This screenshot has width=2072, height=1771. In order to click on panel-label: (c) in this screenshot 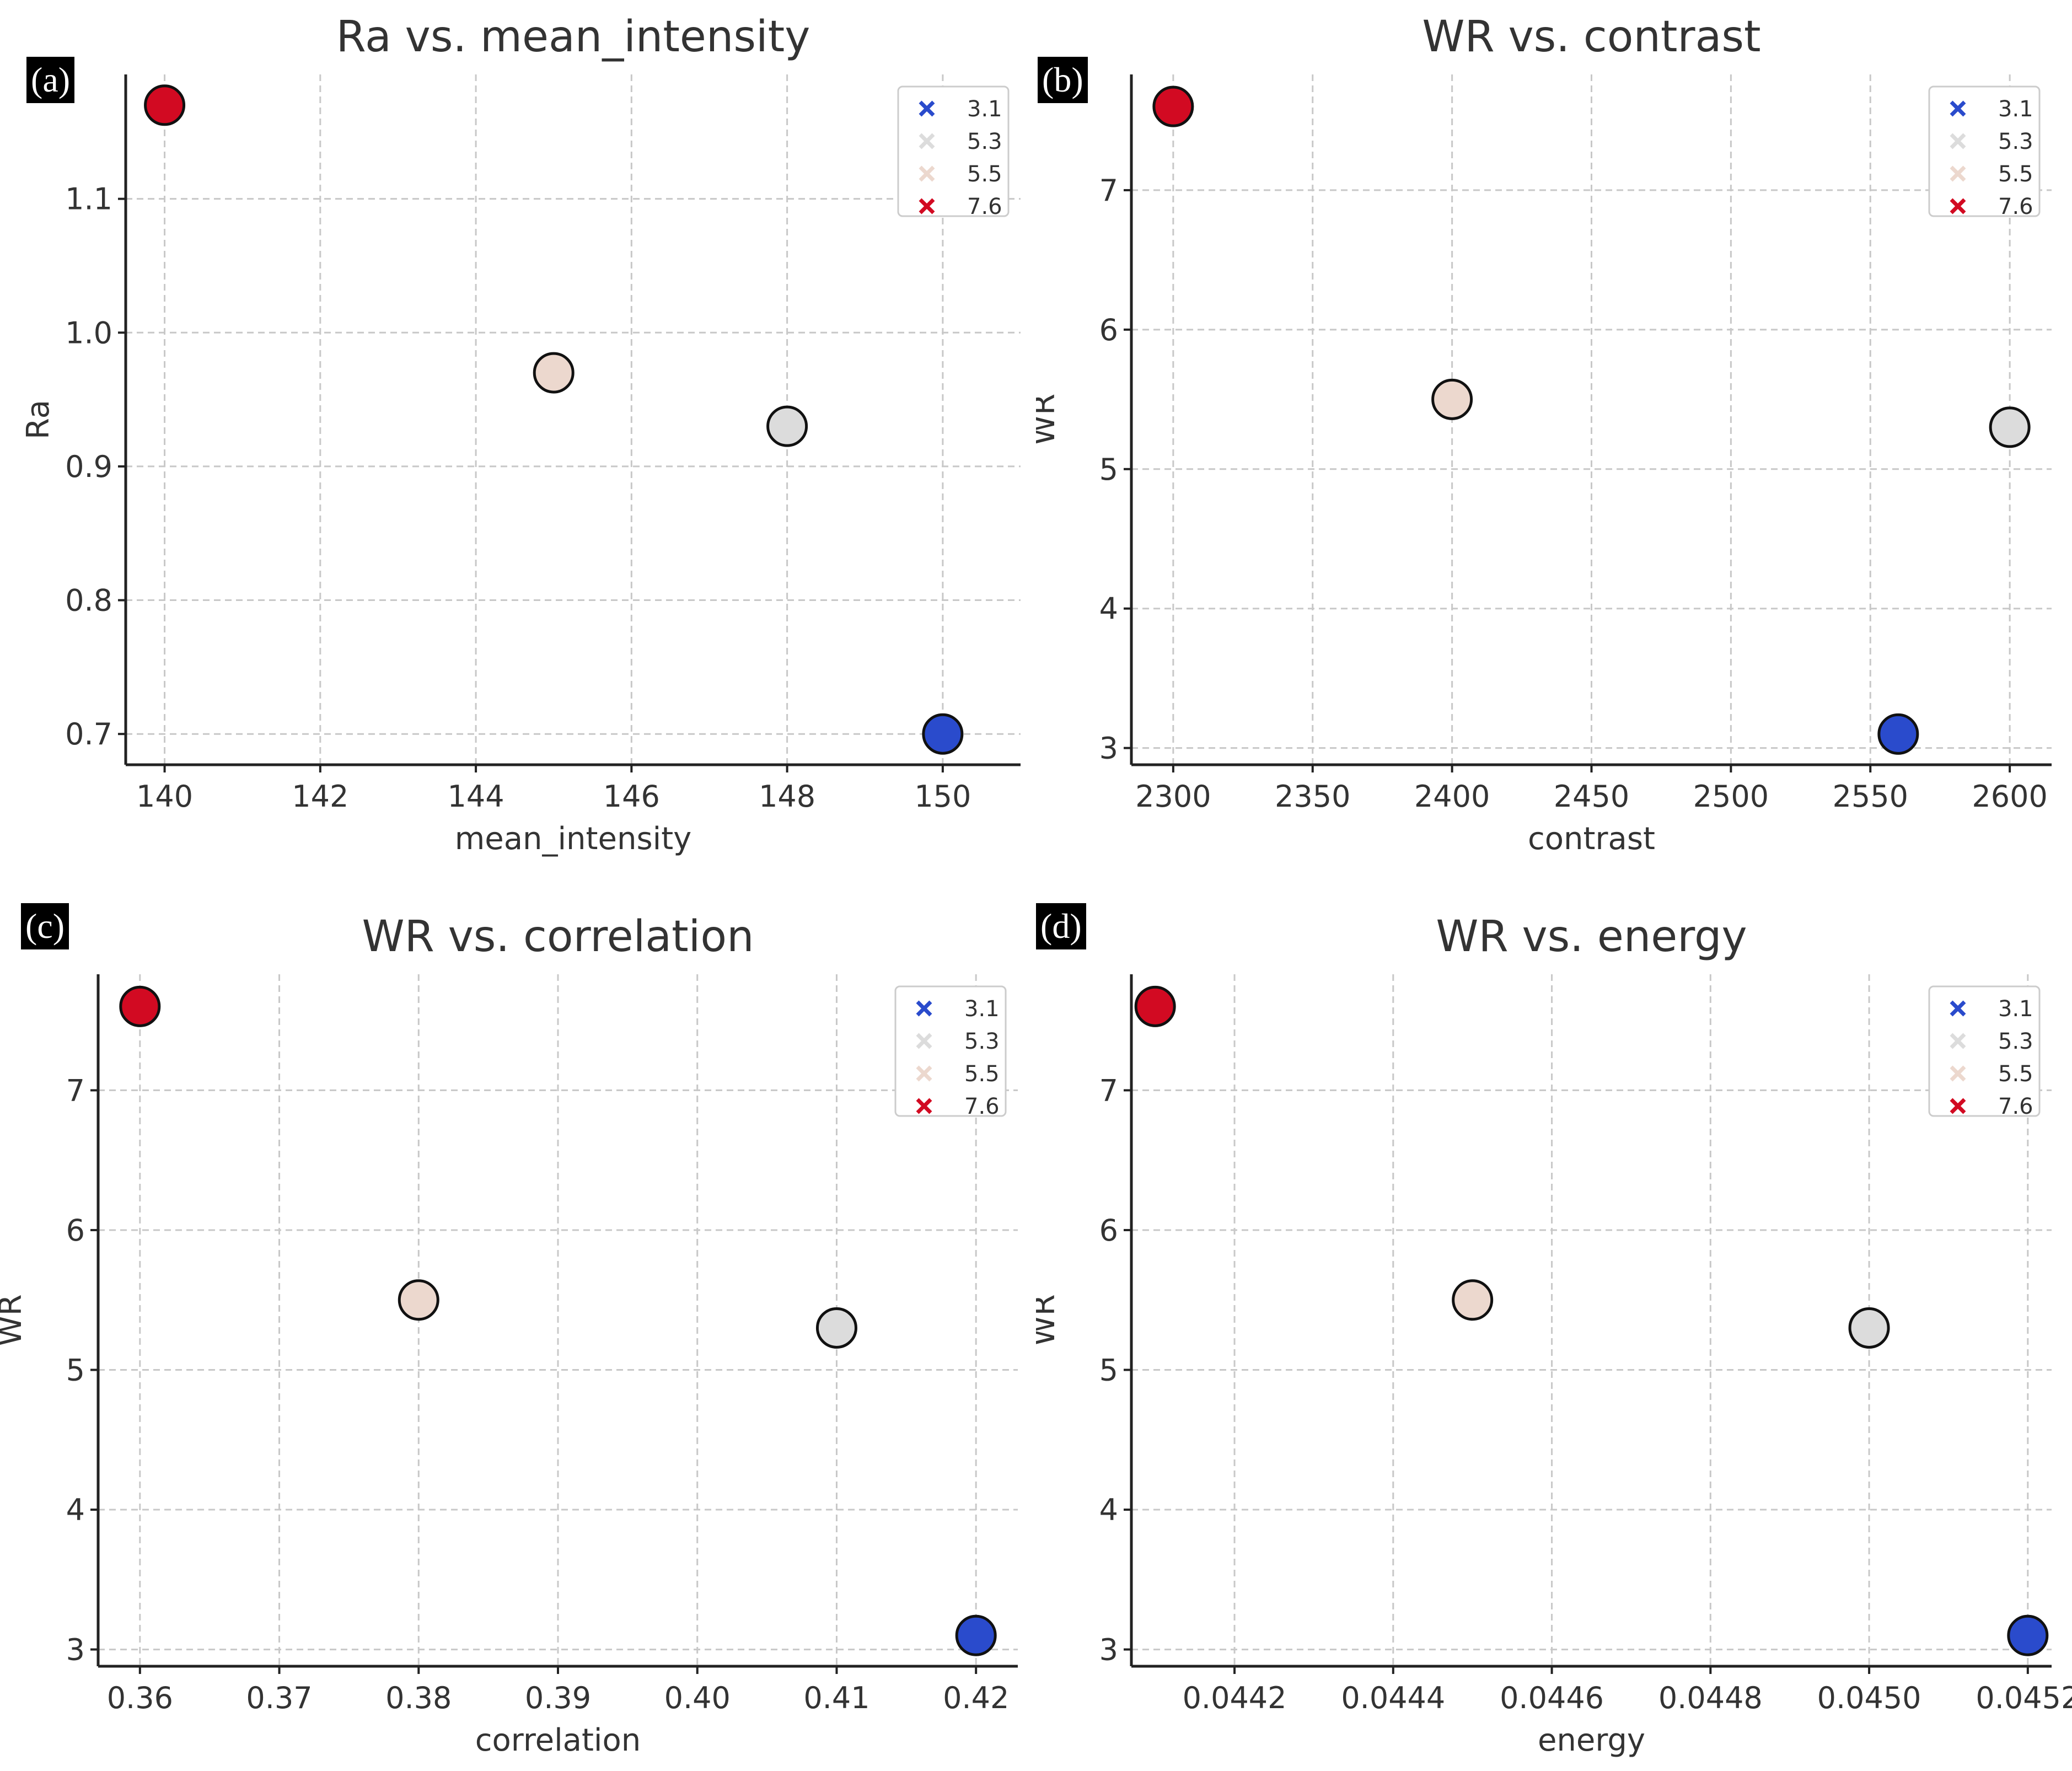, I will do `click(45, 926)`.